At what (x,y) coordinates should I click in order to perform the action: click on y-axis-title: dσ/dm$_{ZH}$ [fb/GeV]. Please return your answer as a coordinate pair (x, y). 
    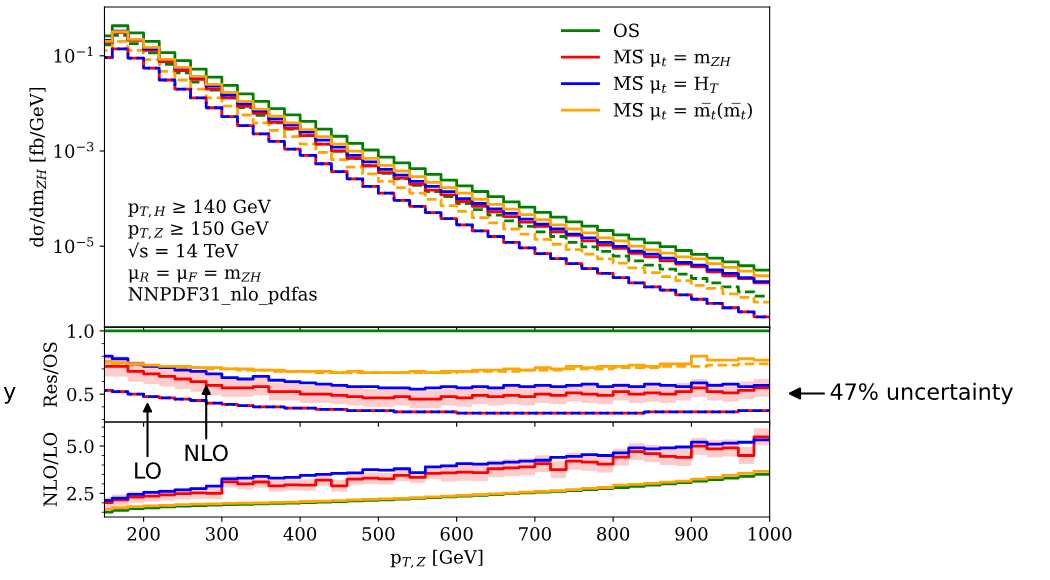
    Looking at the image, I should click on (37, 167).